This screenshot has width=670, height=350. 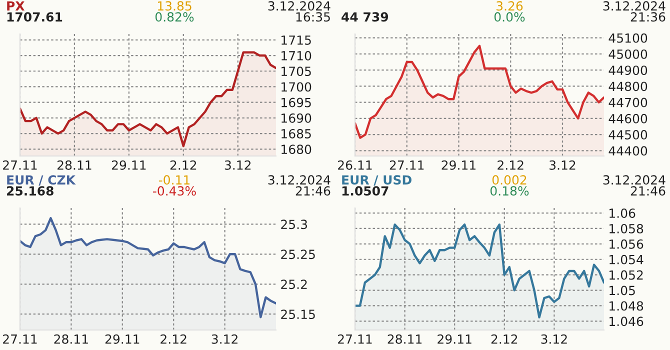 What do you see at coordinates (626, 275) in the screenshot?
I see `y-tick-label: 1.052` at bounding box center [626, 275].